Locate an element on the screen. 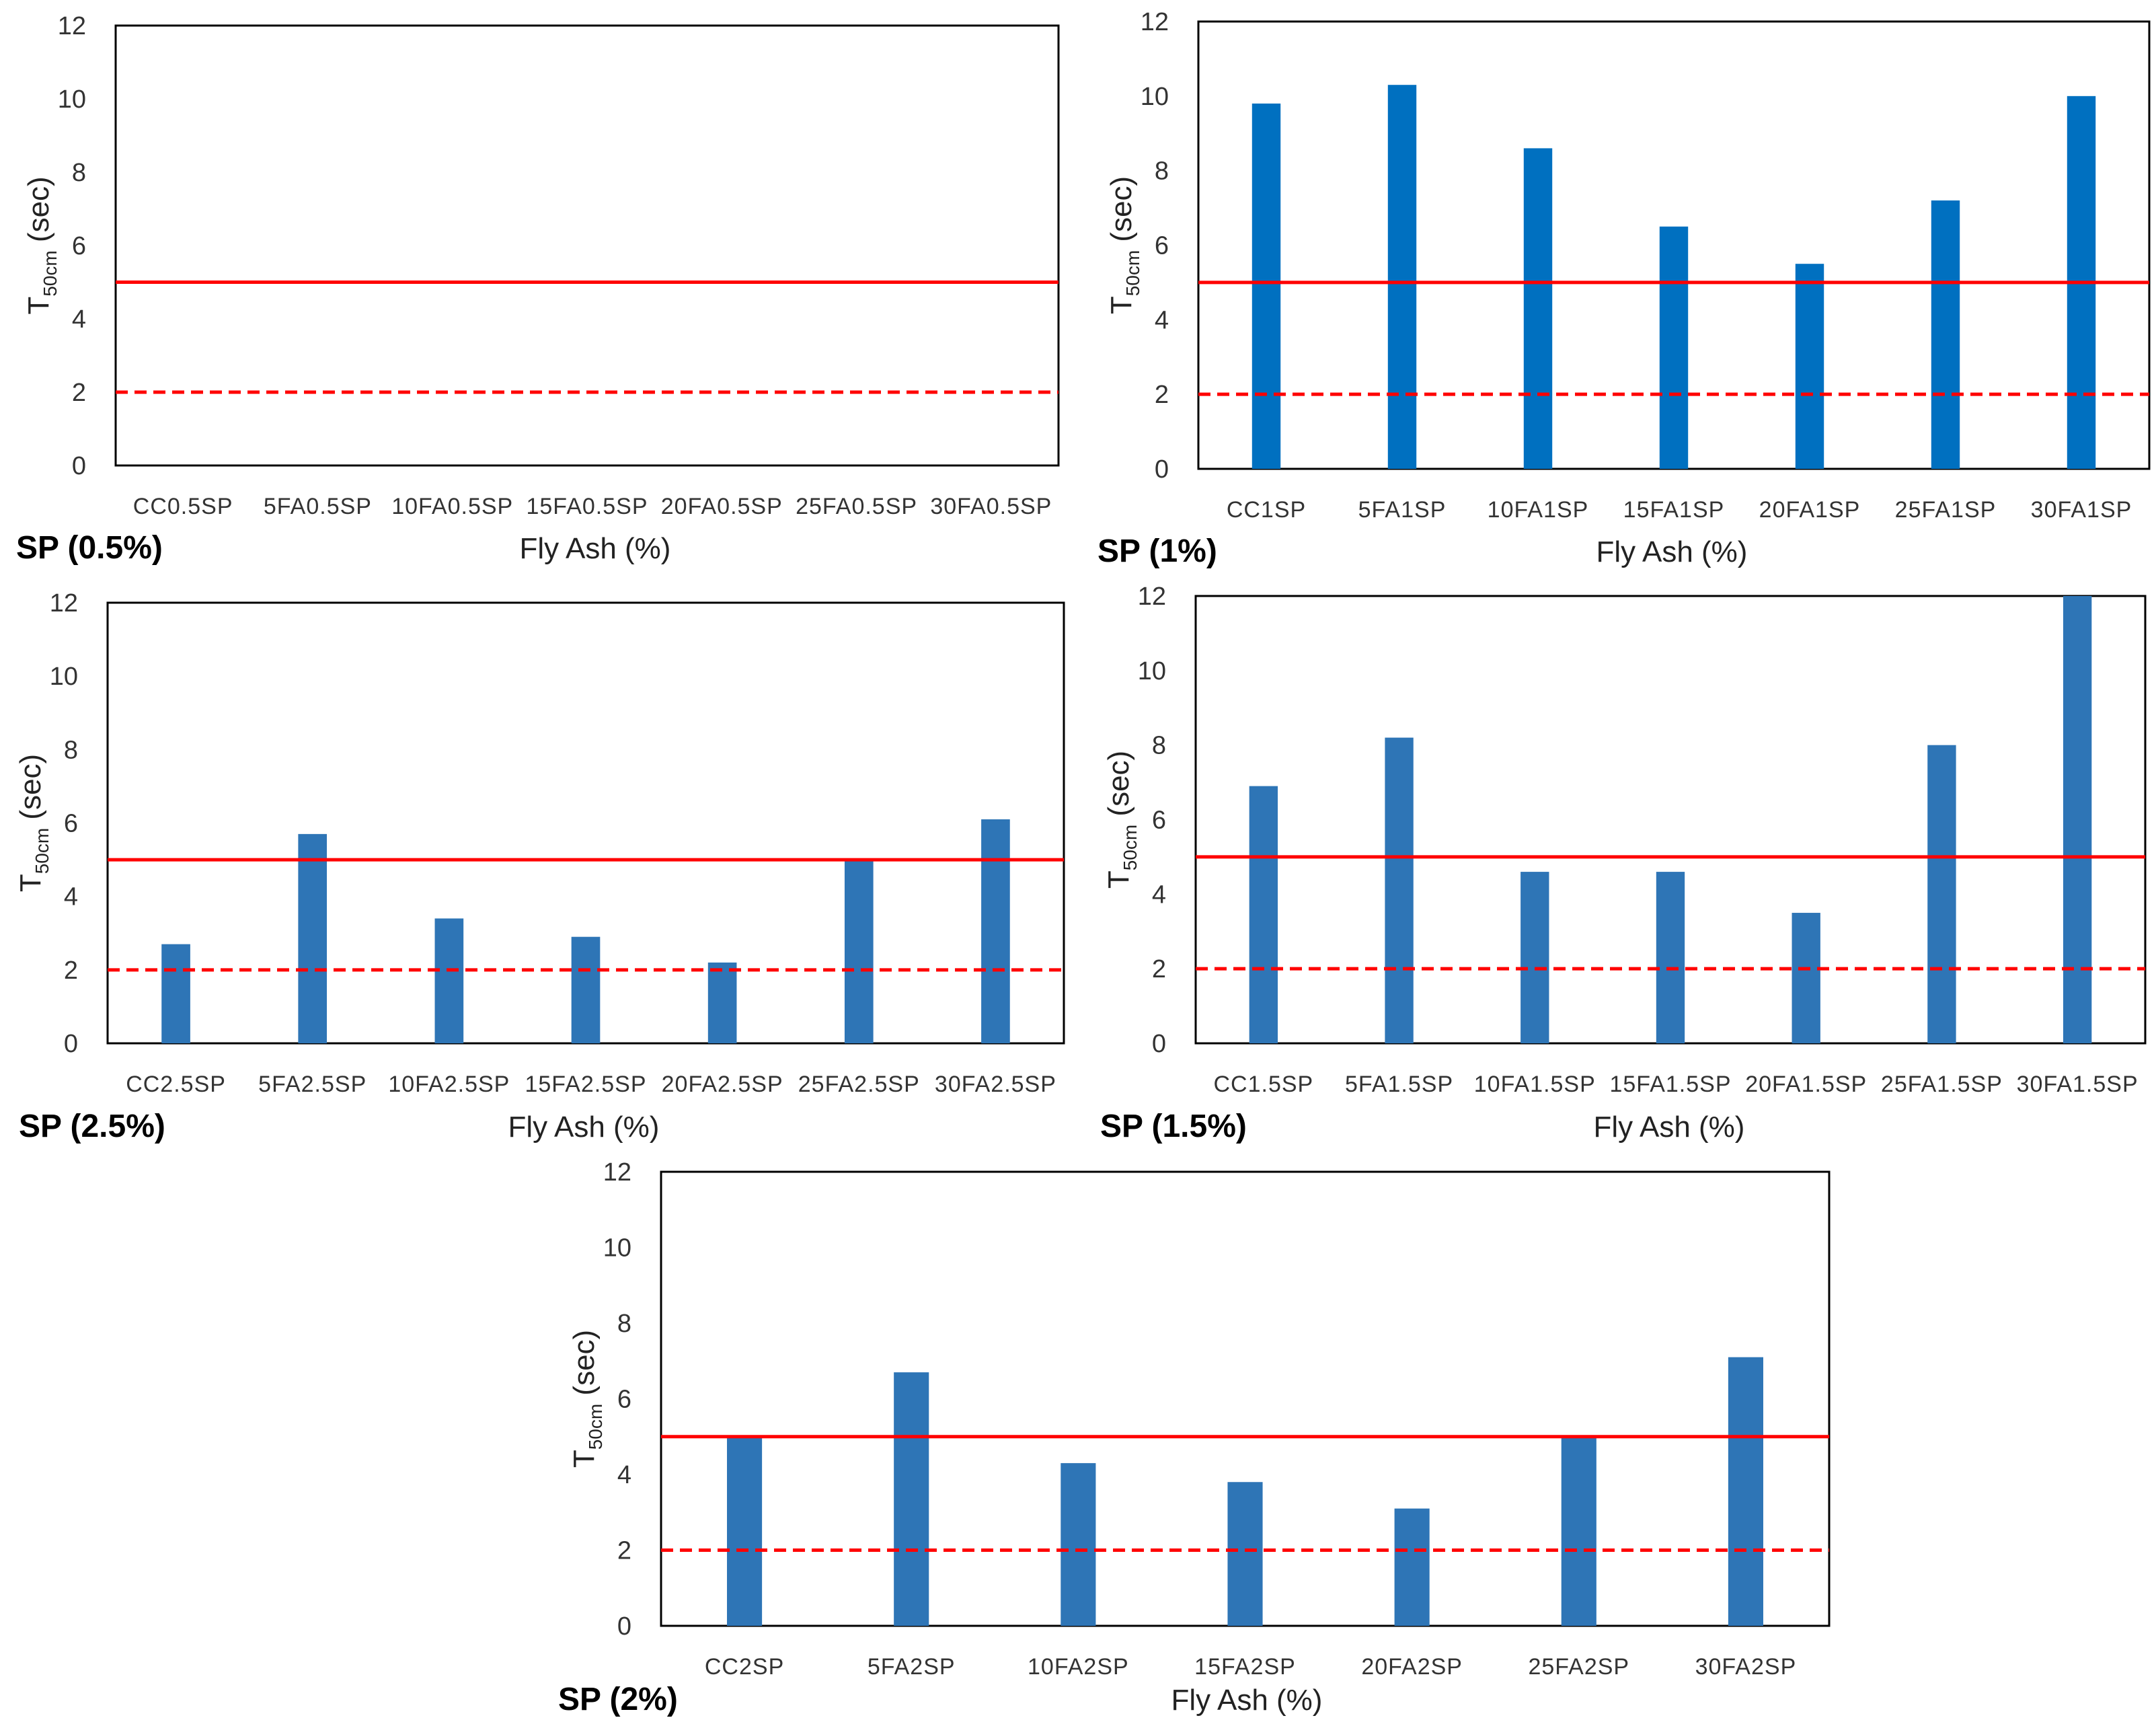  bar-CC2SP is located at coordinates (745, 1531).